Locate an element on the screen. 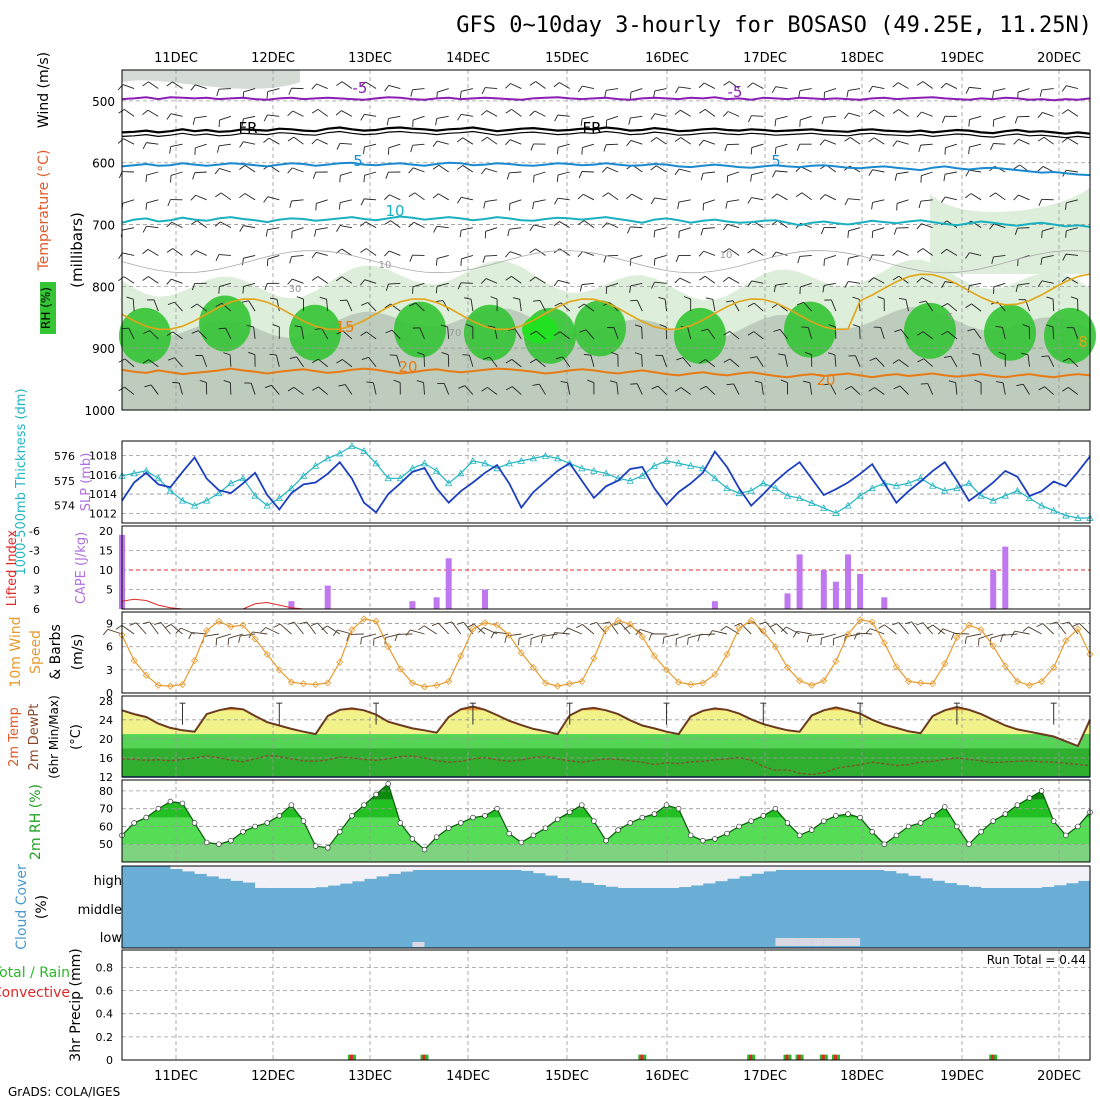 Image resolution: width=1100 pixels, height=1100 pixels. upper-wind-barb-428-flag is located at coordinates (808, 353).